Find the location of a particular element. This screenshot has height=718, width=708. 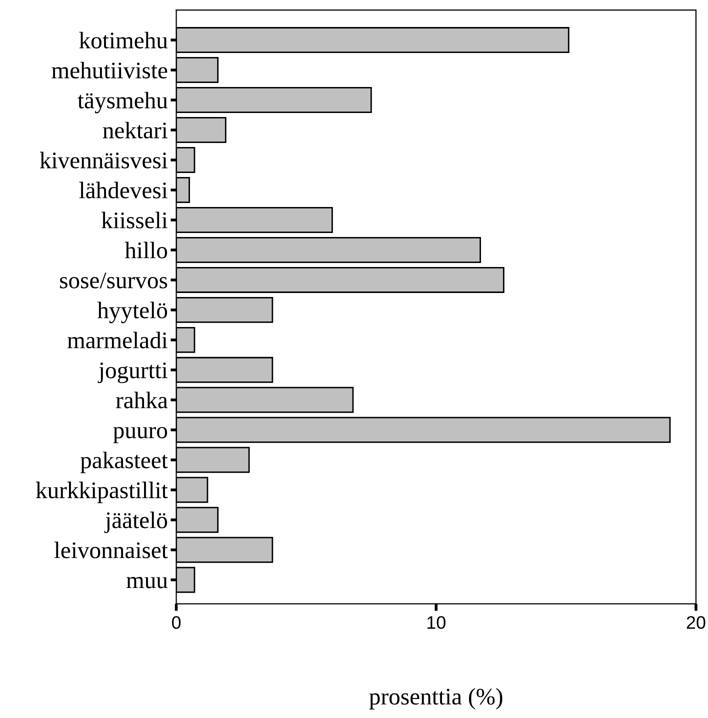

y-tick-label: kotimehu is located at coordinates (123, 40).